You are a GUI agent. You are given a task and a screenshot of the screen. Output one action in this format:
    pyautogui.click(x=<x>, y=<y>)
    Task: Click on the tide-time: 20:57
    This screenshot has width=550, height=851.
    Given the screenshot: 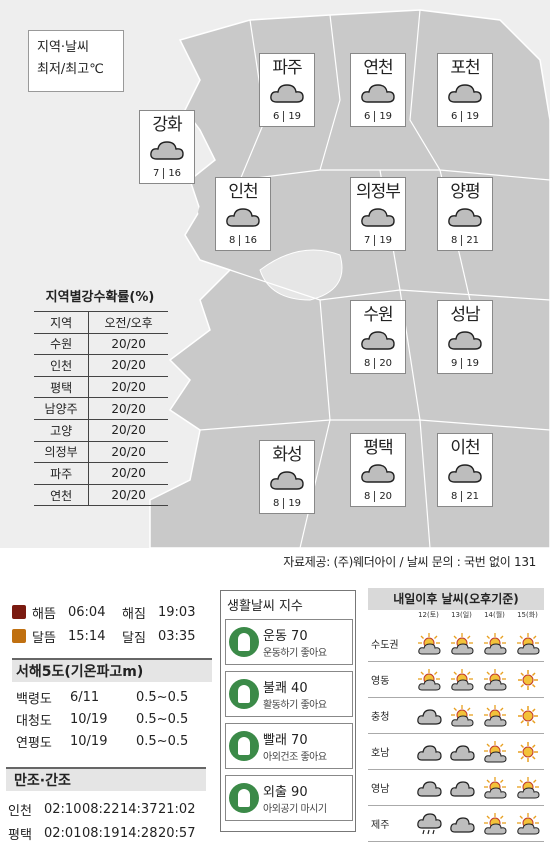 What is the action you would take?
    pyautogui.click(x=177, y=833)
    